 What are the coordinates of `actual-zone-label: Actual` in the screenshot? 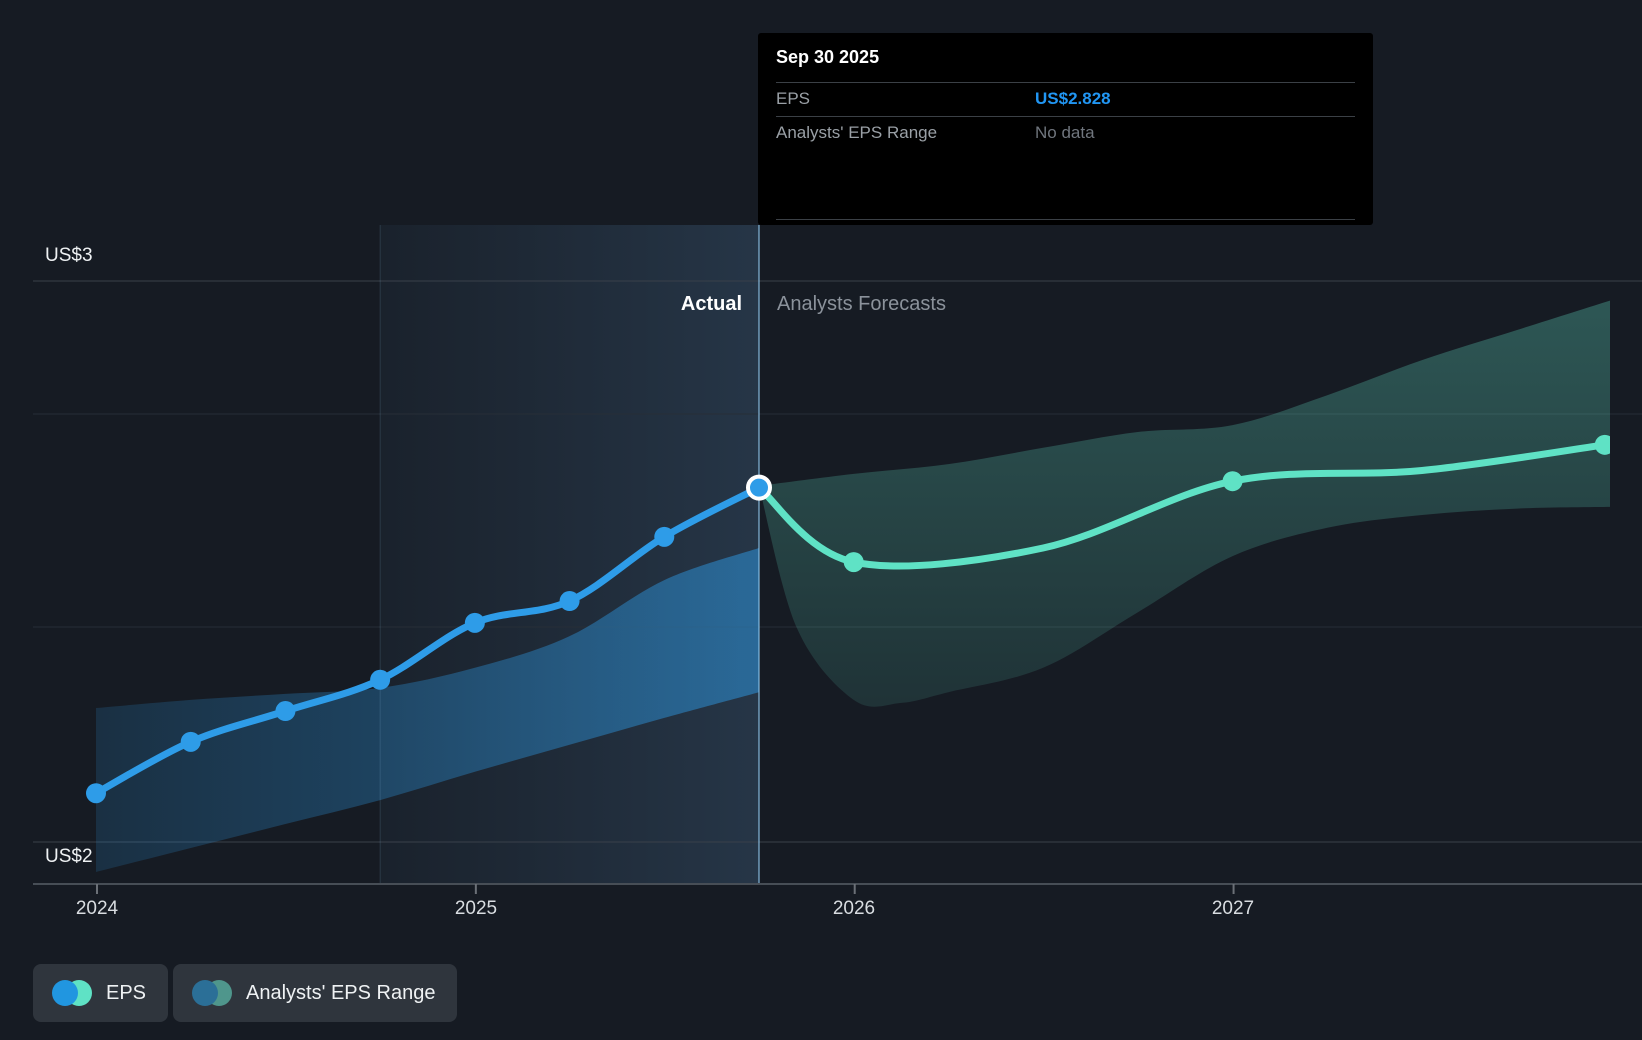 It's located at (711, 304).